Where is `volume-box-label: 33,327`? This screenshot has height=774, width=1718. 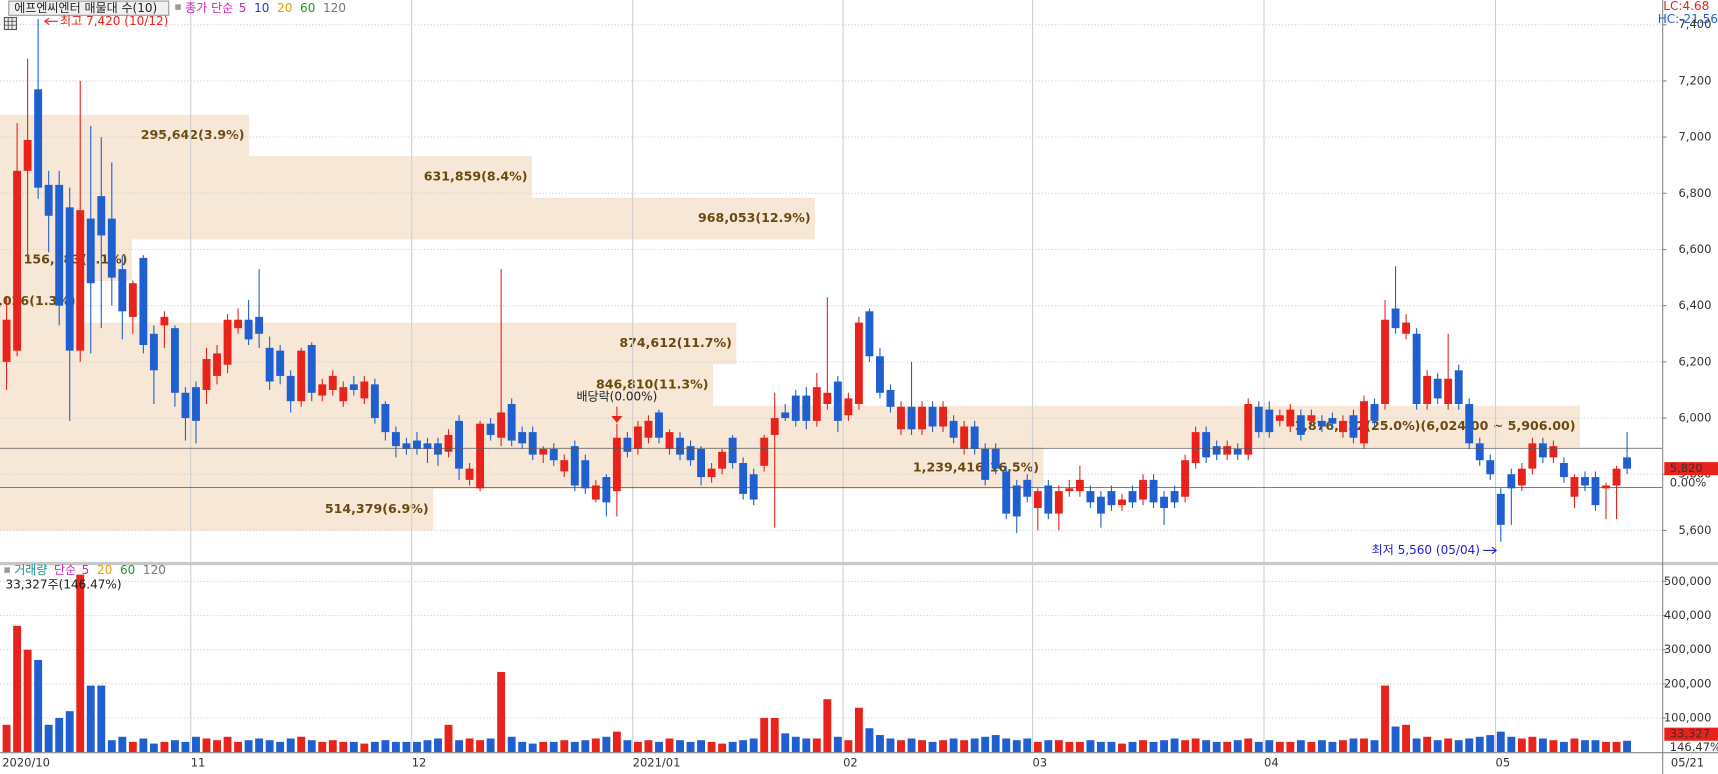
volume-box-label: 33,327 is located at coordinates (1690, 734).